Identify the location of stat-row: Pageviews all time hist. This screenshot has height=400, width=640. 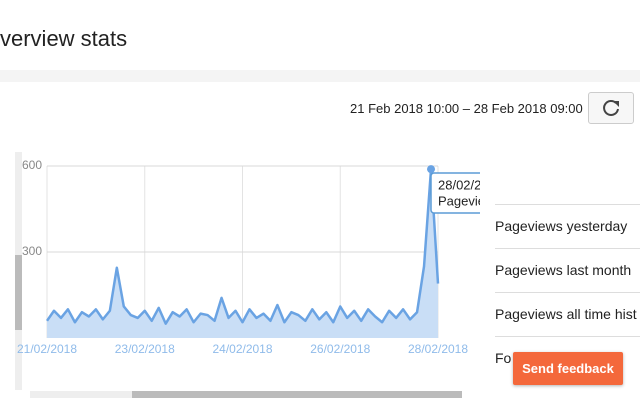
(567, 314).